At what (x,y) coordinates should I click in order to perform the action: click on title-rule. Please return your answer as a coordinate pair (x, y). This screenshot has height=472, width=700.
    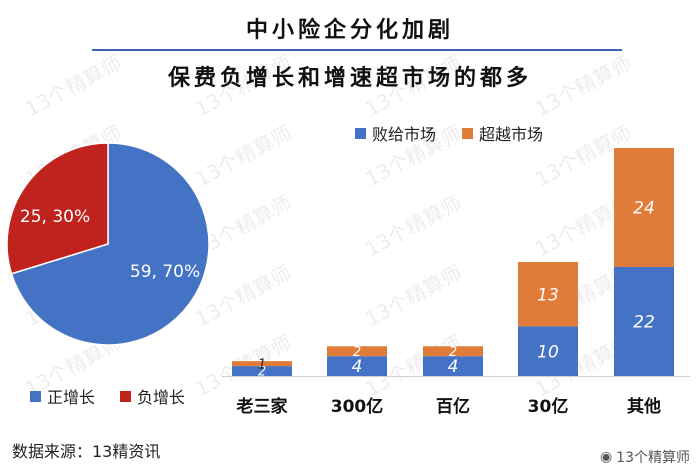
    Looking at the image, I should click on (357, 50).